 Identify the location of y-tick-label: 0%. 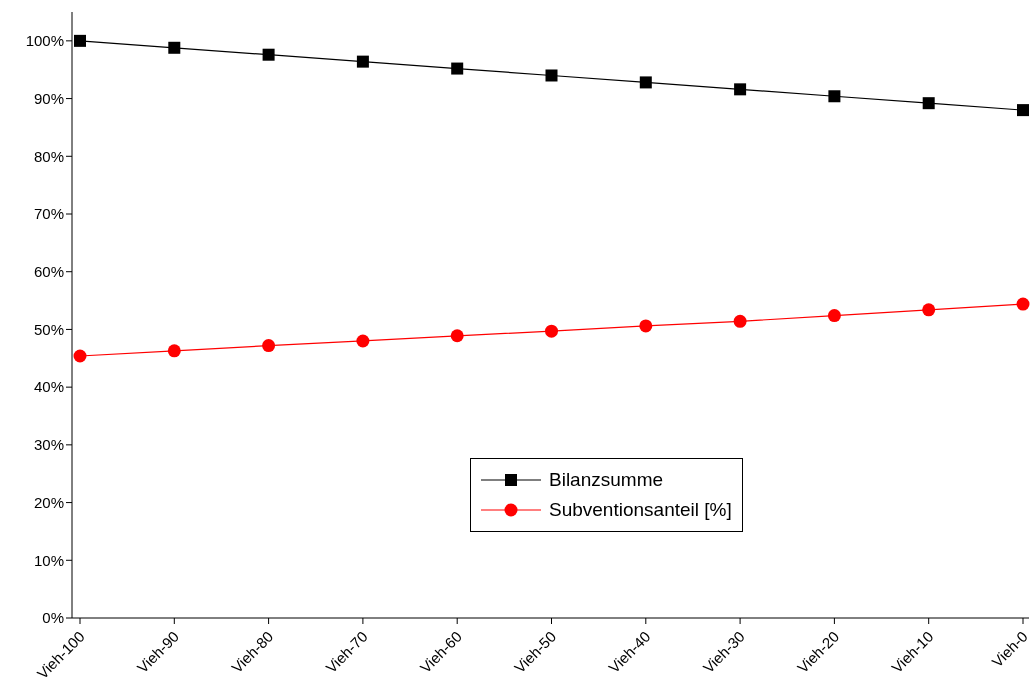
(53, 618).